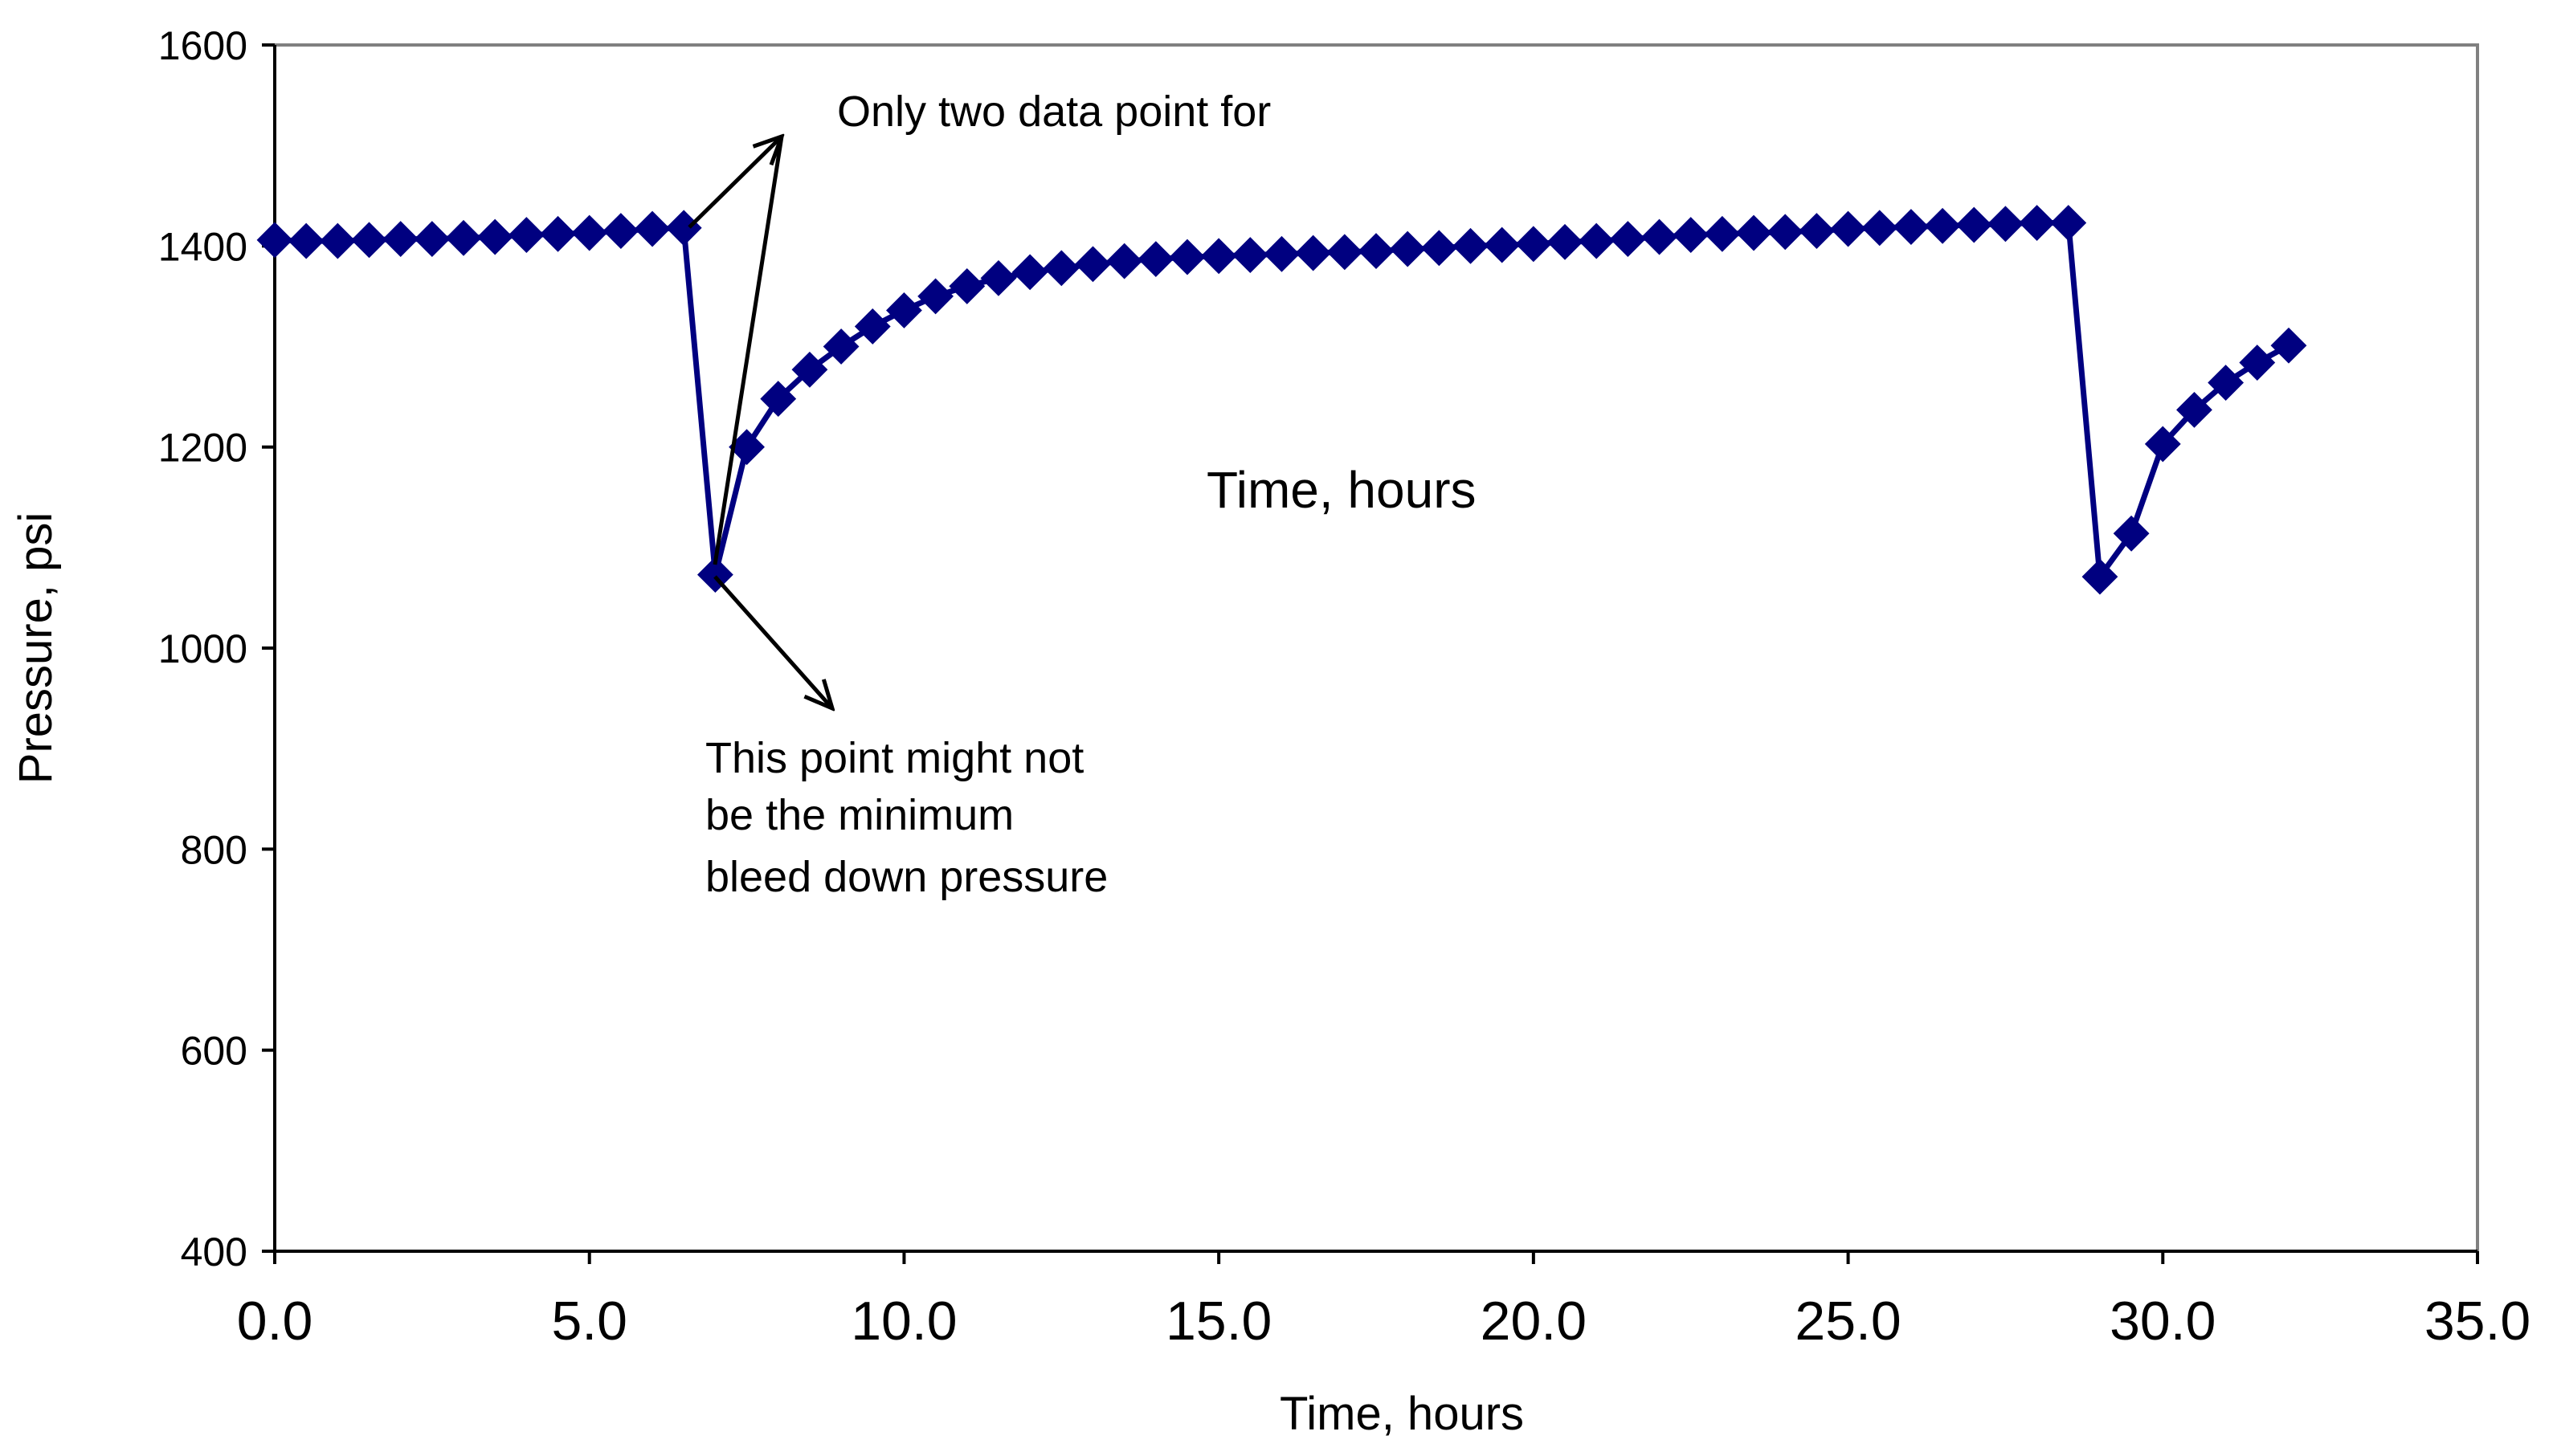 Image resolution: width=2553 pixels, height=1456 pixels. Describe the element at coordinates (214, 1051) in the screenshot. I see `y-tick-label: 600` at that location.